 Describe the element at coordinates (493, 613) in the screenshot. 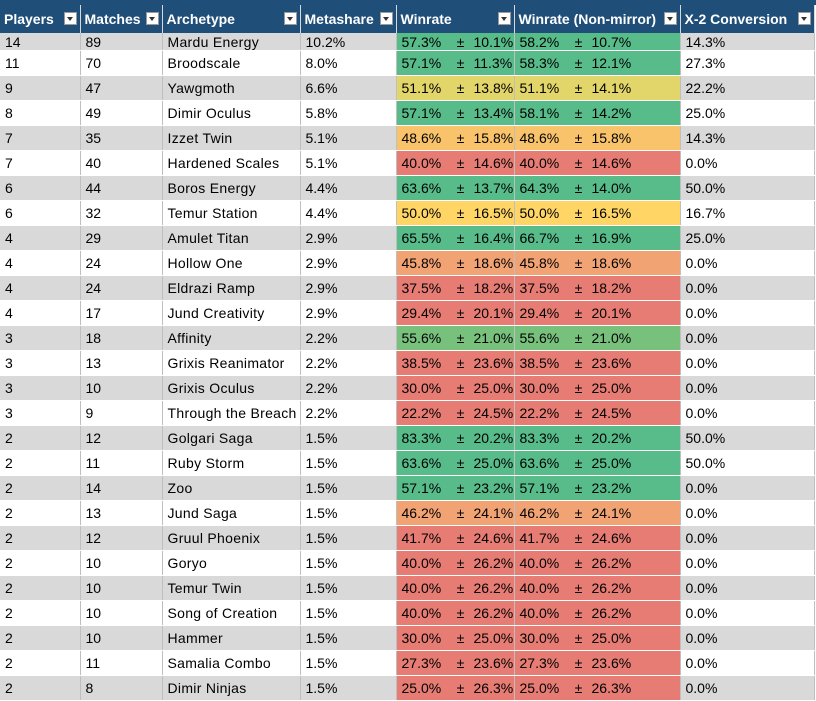

I see `winrate-cell-confidence: 26.2%` at that location.